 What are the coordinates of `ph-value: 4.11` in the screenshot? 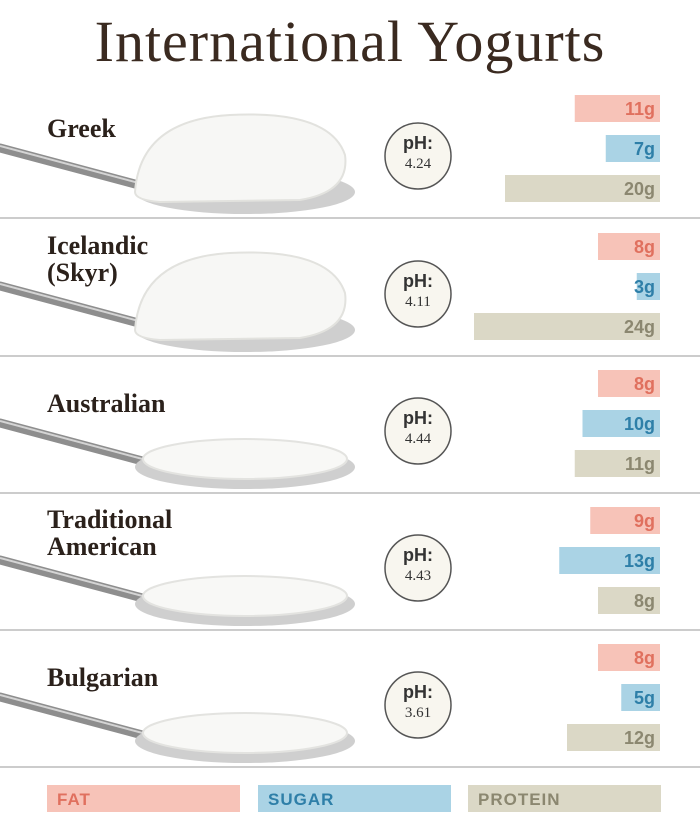 It's located at (418, 302).